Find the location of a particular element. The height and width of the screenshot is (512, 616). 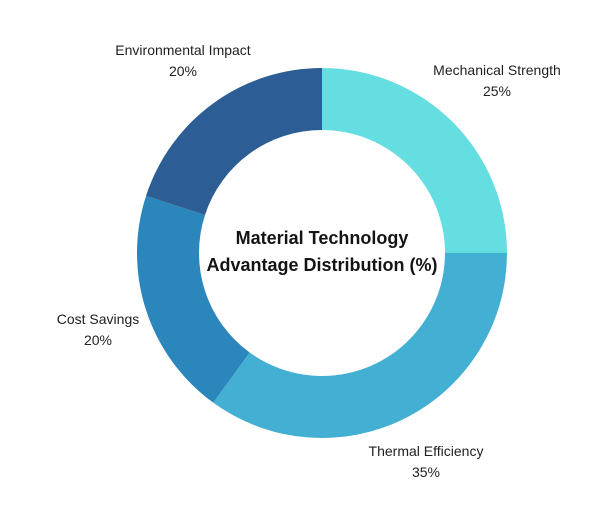

slice-label-text: Mechanical Strength is located at coordinates (497, 70).